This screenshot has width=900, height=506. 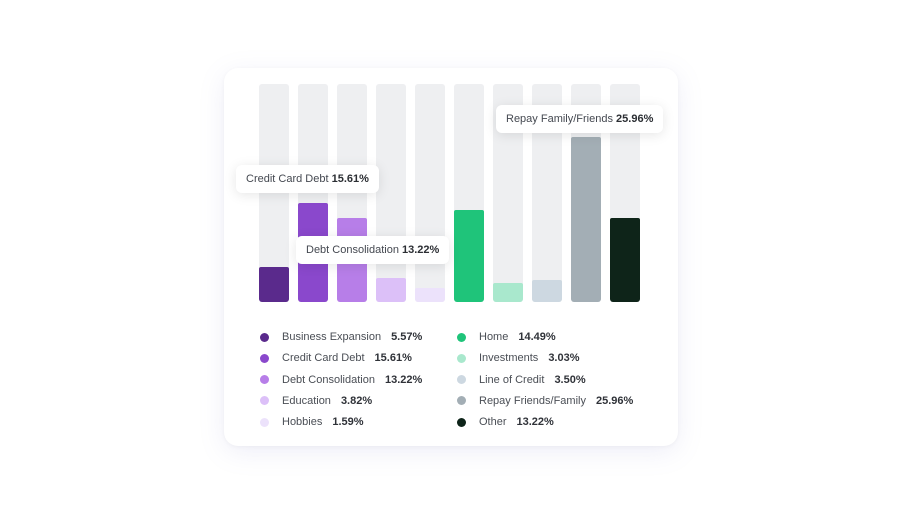 What do you see at coordinates (570, 379) in the screenshot?
I see `legend-value: 3.50%` at bounding box center [570, 379].